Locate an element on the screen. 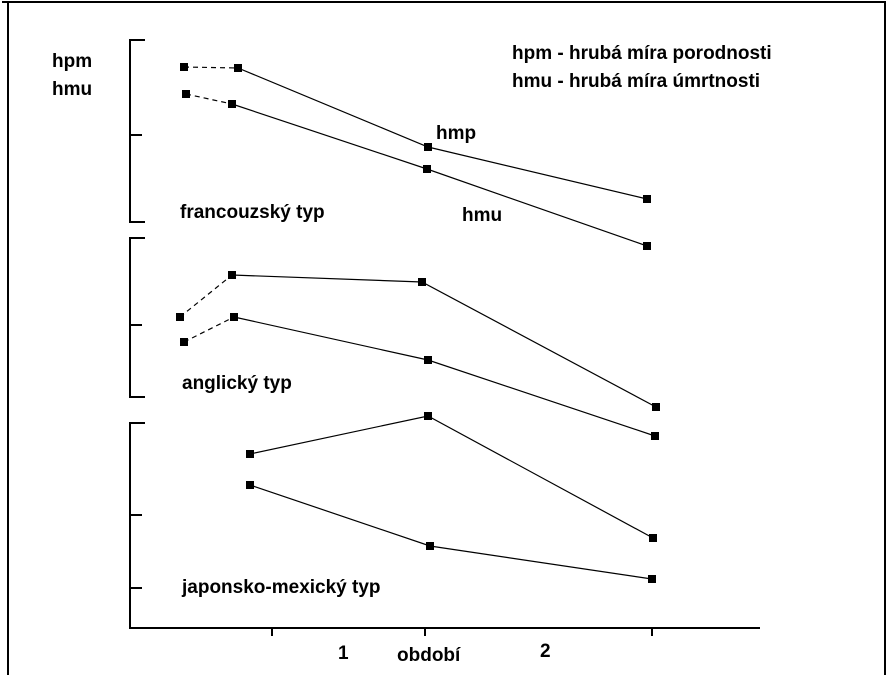 This screenshot has height=675, width=888. type-label: francouzský typ is located at coordinates (252, 212).